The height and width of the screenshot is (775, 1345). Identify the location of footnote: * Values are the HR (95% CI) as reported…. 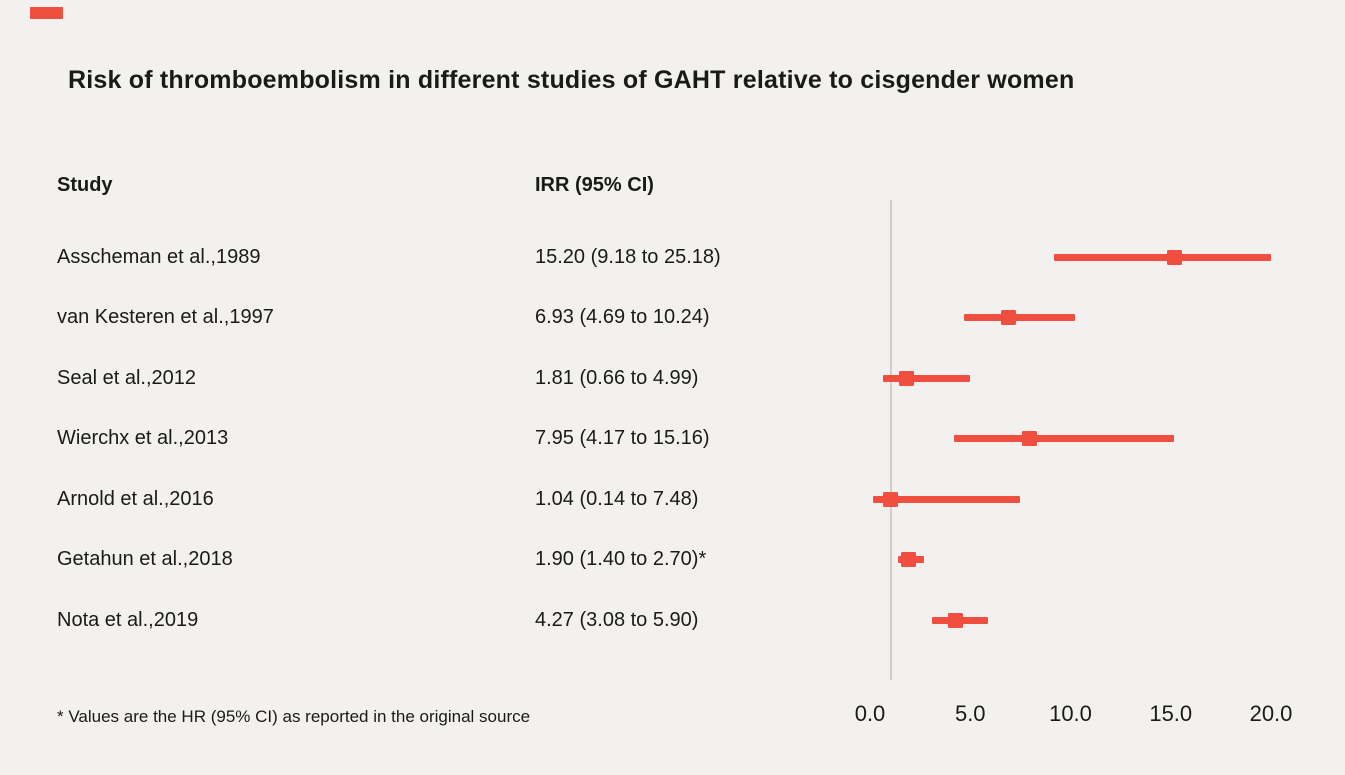
(294, 716).